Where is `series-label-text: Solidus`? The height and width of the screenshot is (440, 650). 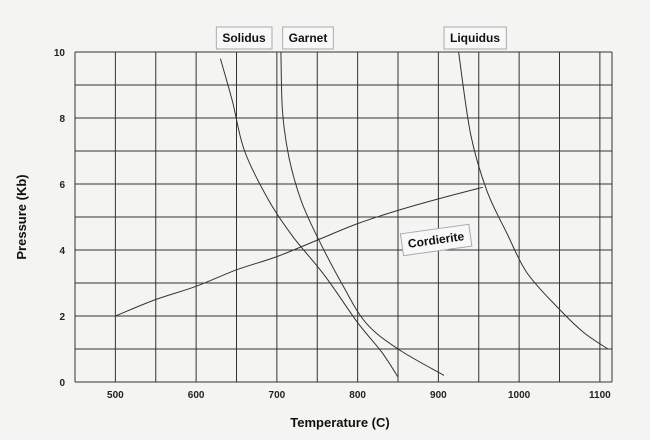 series-label-text: Solidus is located at coordinates (244, 38).